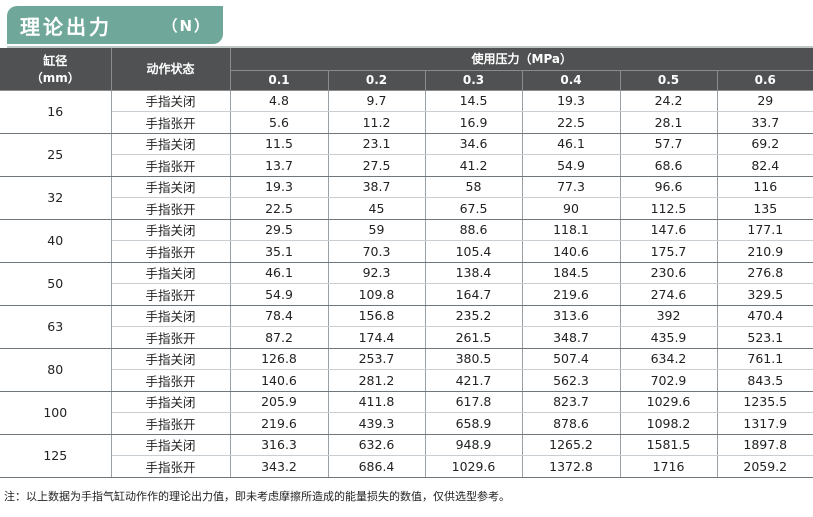 Image resolution: width=813 pixels, height=517 pixels. Describe the element at coordinates (571, 230) in the screenshot. I see `force-value-cell: 118.1` at that location.